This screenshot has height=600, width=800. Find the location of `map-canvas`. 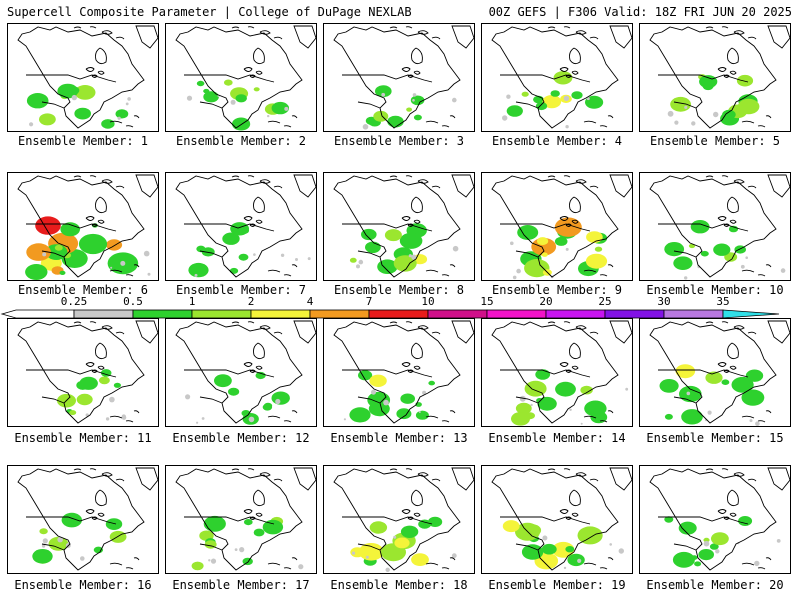

map-canvas is located at coordinates (719, 227).